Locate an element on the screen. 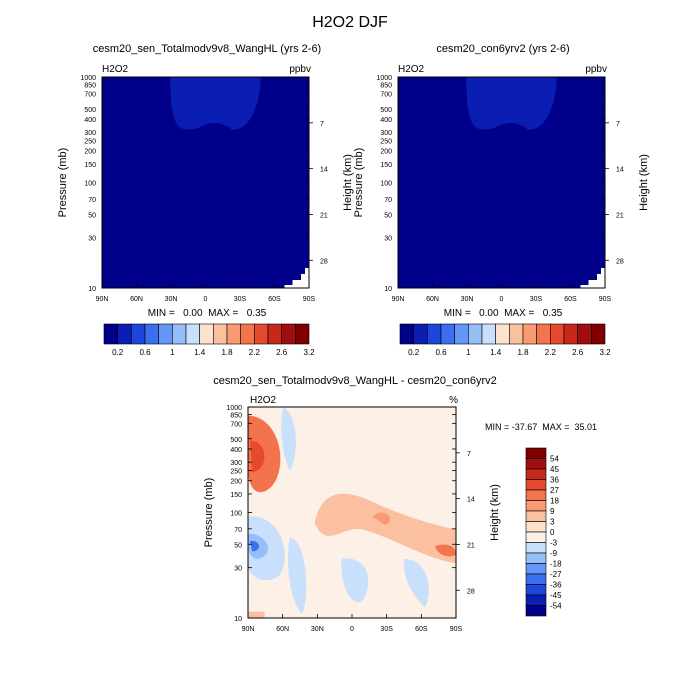 The height and width of the screenshot is (700, 700). colorbar-label: 1.8 is located at coordinates (523, 352).